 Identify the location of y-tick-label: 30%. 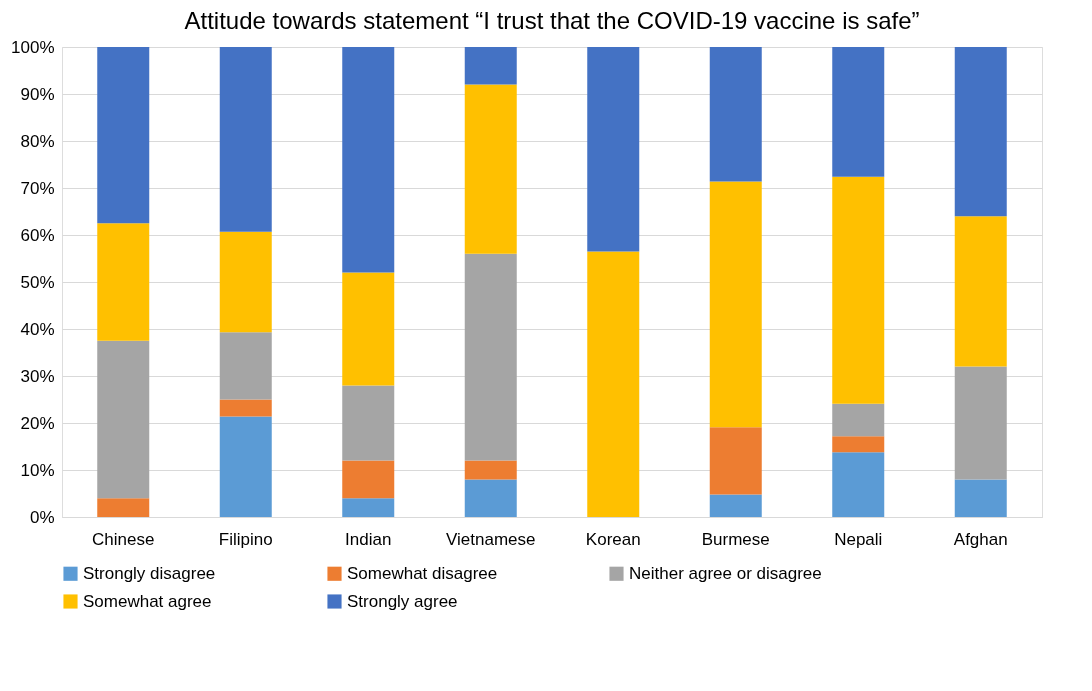
(37, 376).